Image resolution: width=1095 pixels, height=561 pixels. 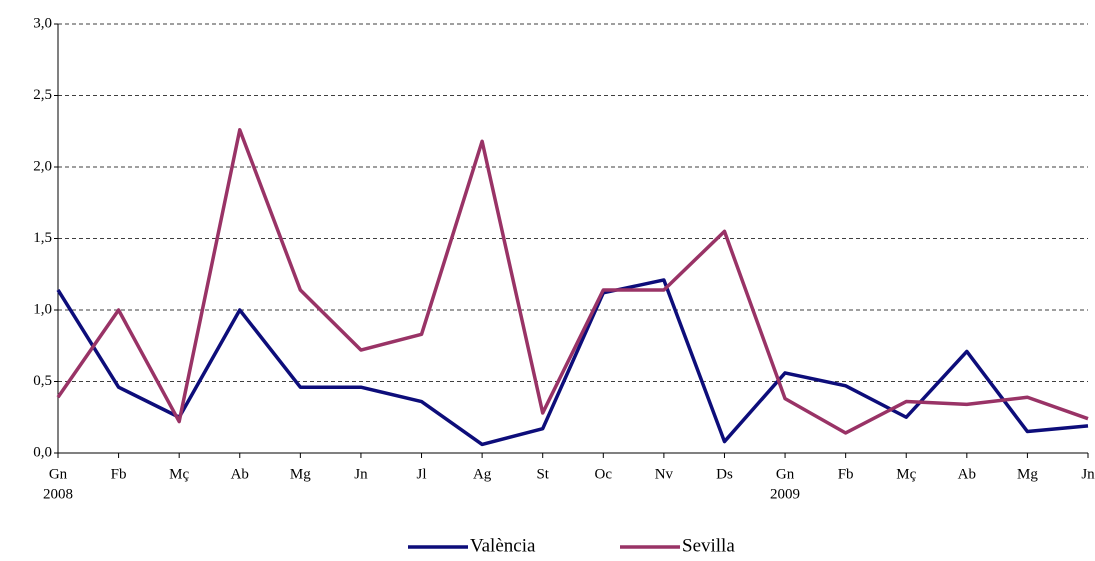 I want to click on y-tick-label: 2,5, so click(x=42, y=95).